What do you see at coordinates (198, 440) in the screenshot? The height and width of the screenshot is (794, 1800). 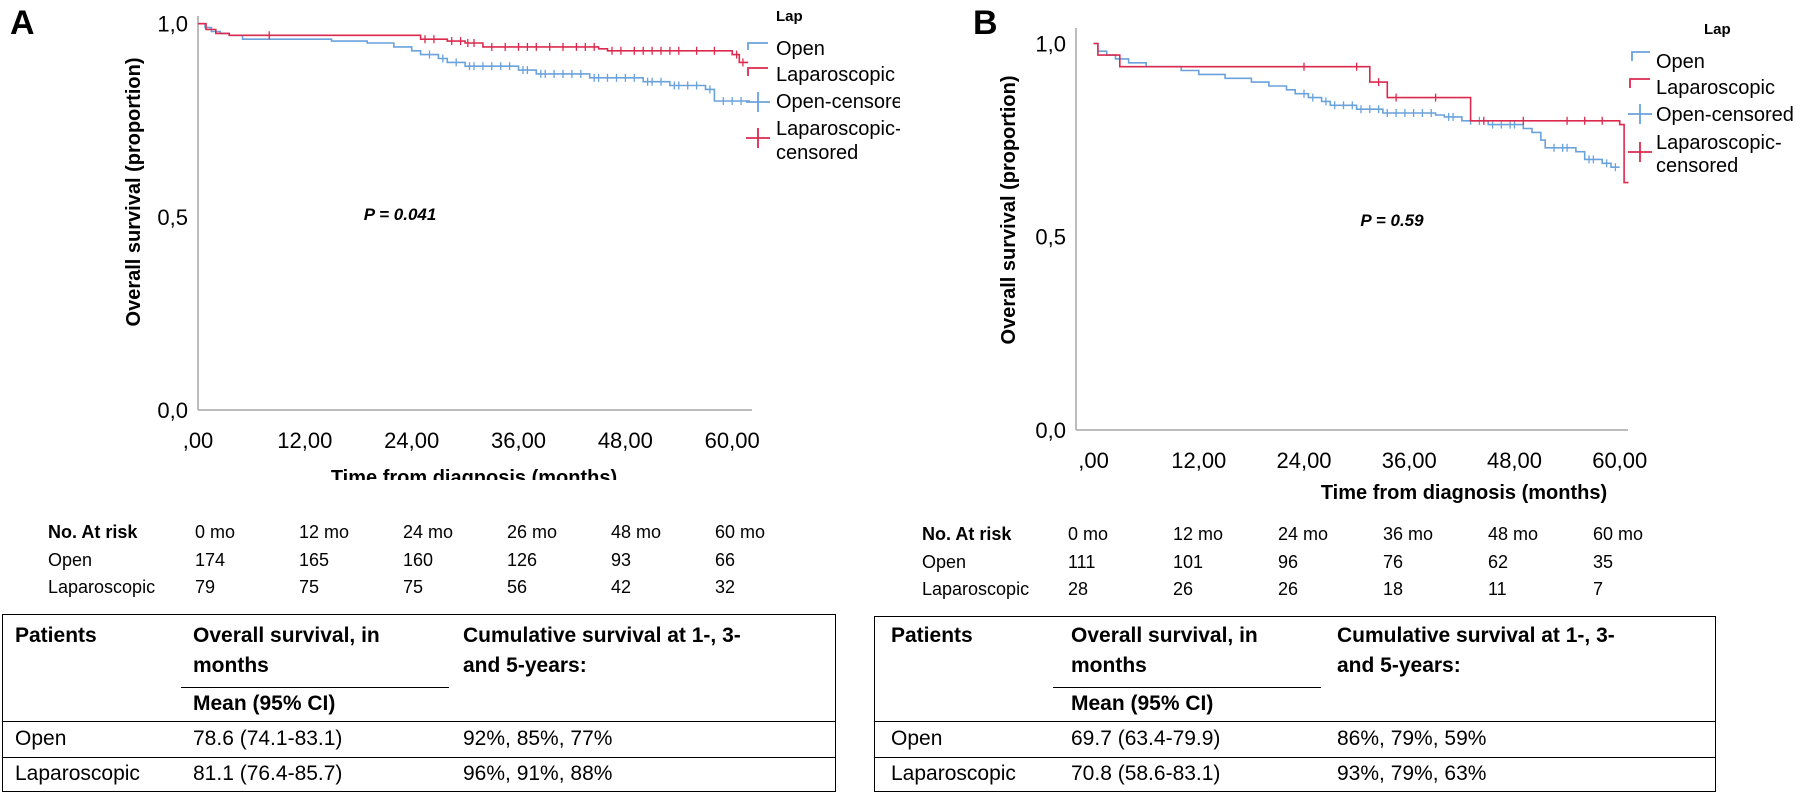 I see `x-tick-label: ,00` at bounding box center [198, 440].